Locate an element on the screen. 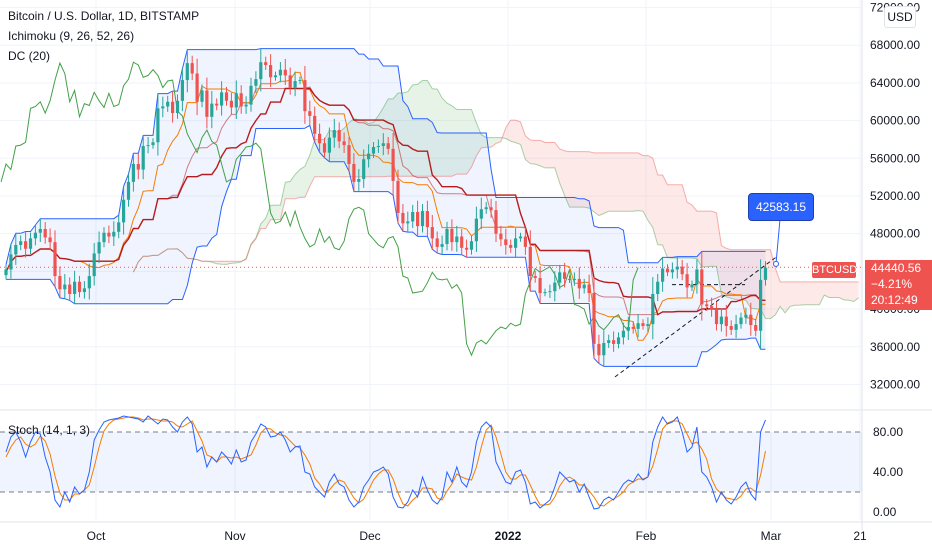  price-callout: 42583.15 is located at coordinates (781, 207).